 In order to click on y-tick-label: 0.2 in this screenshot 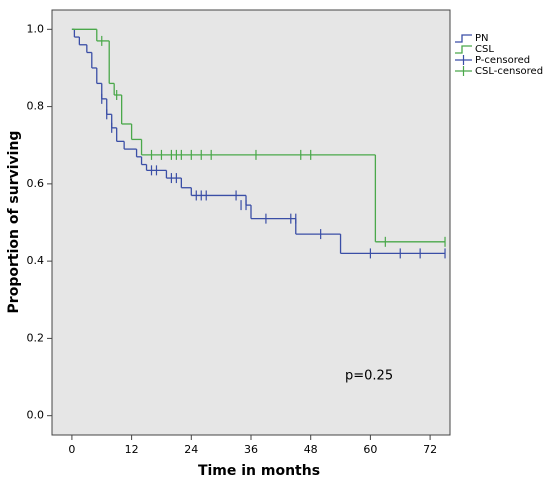, I will do `click(36, 337)`.